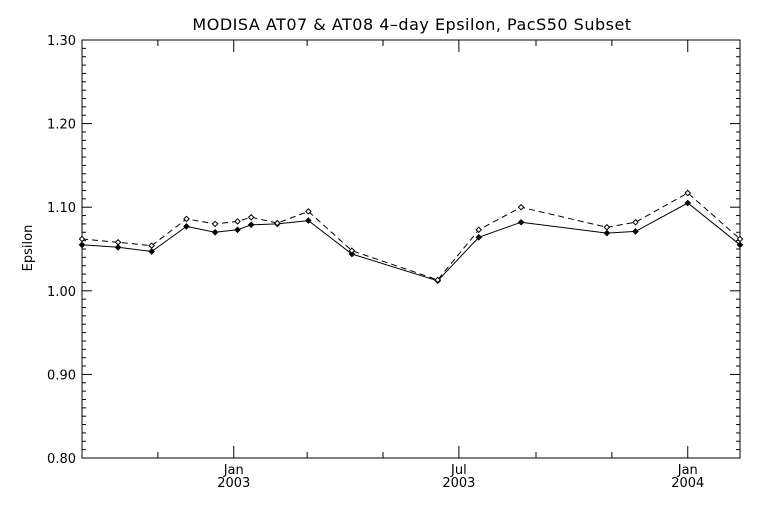 This screenshot has height=512, width=768. I want to click on y-tick-label: 1.10, so click(61, 208).